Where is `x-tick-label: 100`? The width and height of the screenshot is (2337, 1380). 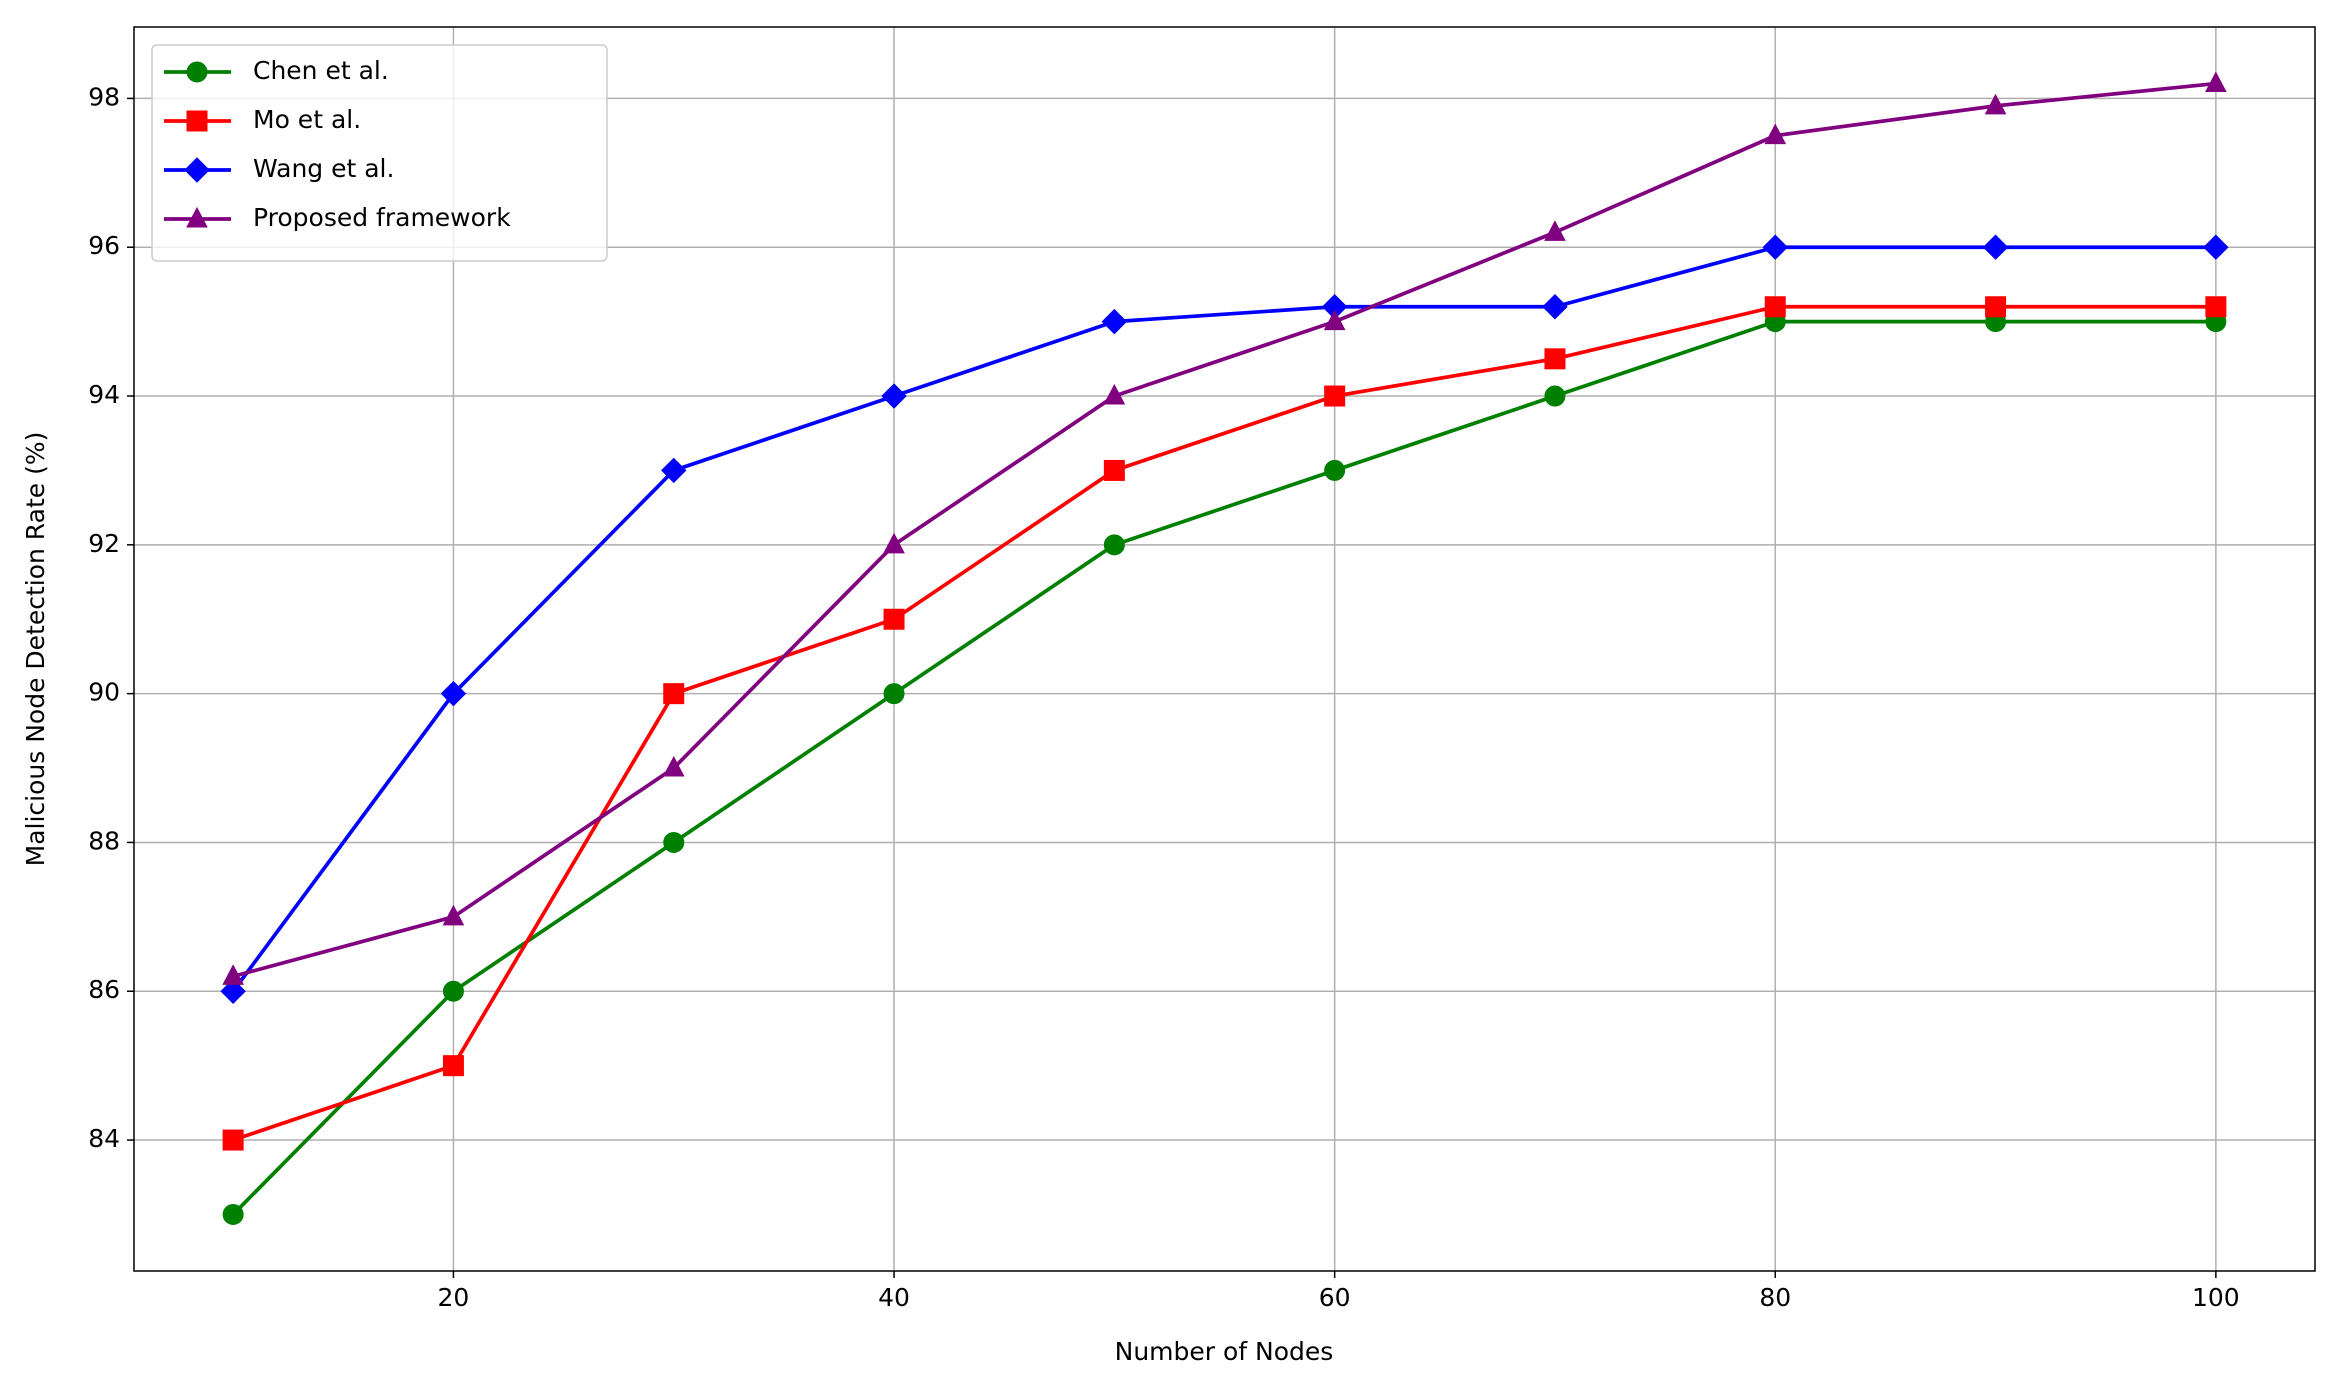
x-tick-label: 100 is located at coordinates (2216, 1297).